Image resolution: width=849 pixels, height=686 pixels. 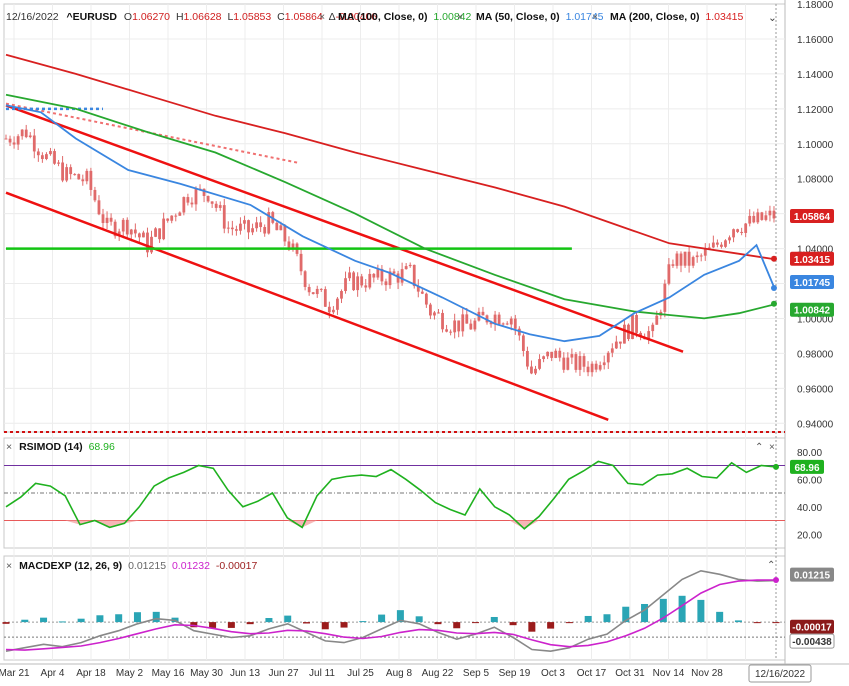 What do you see at coordinates (15, 673) in the screenshot?
I see `x-tick-label: Mar 21` at bounding box center [15, 673].